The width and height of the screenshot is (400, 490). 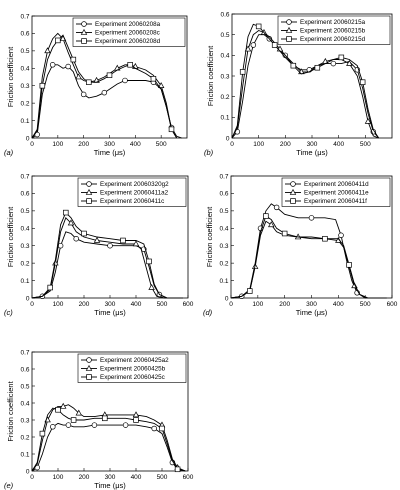 I want to click on x-tick-label: 0, so click(x=32, y=144).